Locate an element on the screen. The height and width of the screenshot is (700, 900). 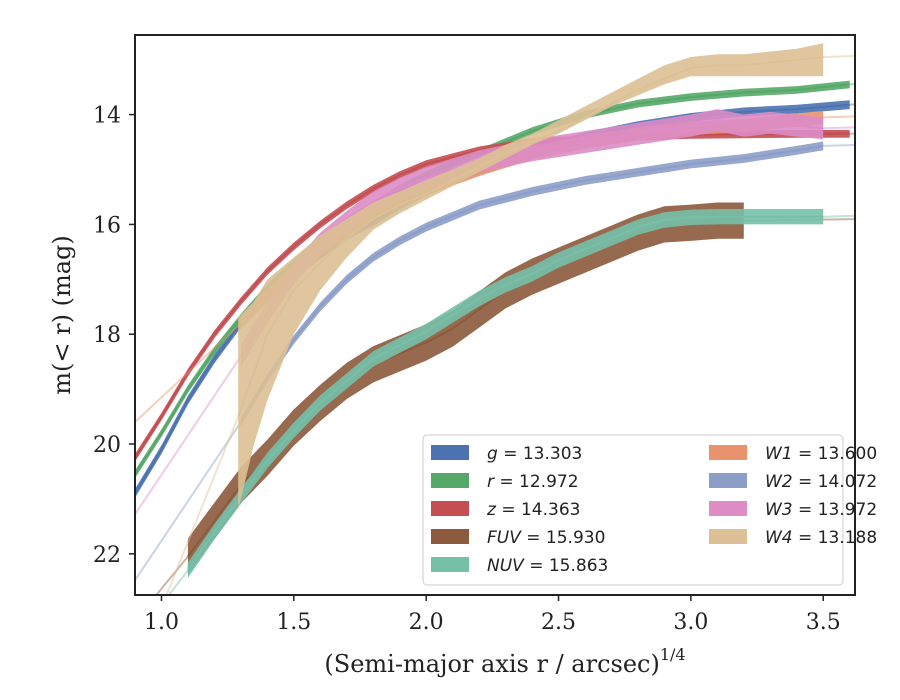
legend-swatch-g is located at coordinates (450, 452).